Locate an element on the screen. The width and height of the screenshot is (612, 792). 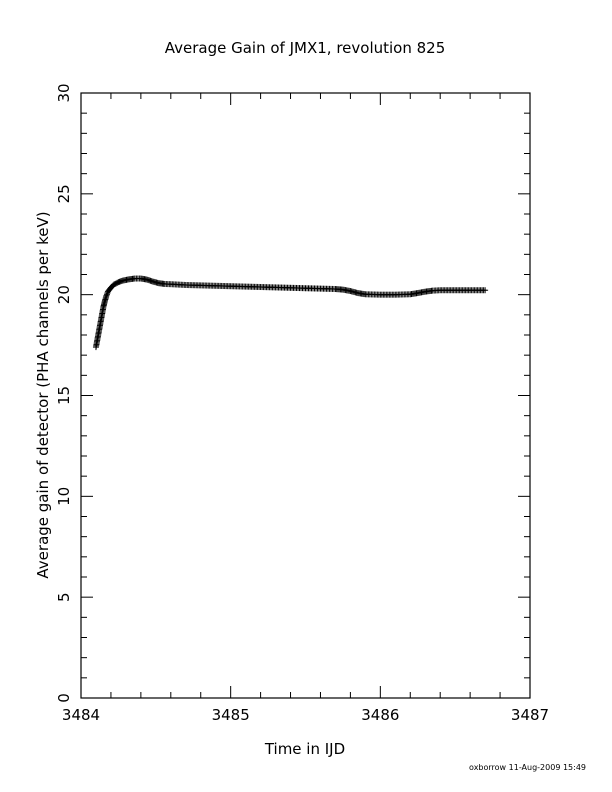
x-axis-label: Time in IJD is located at coordinates (304, 749).